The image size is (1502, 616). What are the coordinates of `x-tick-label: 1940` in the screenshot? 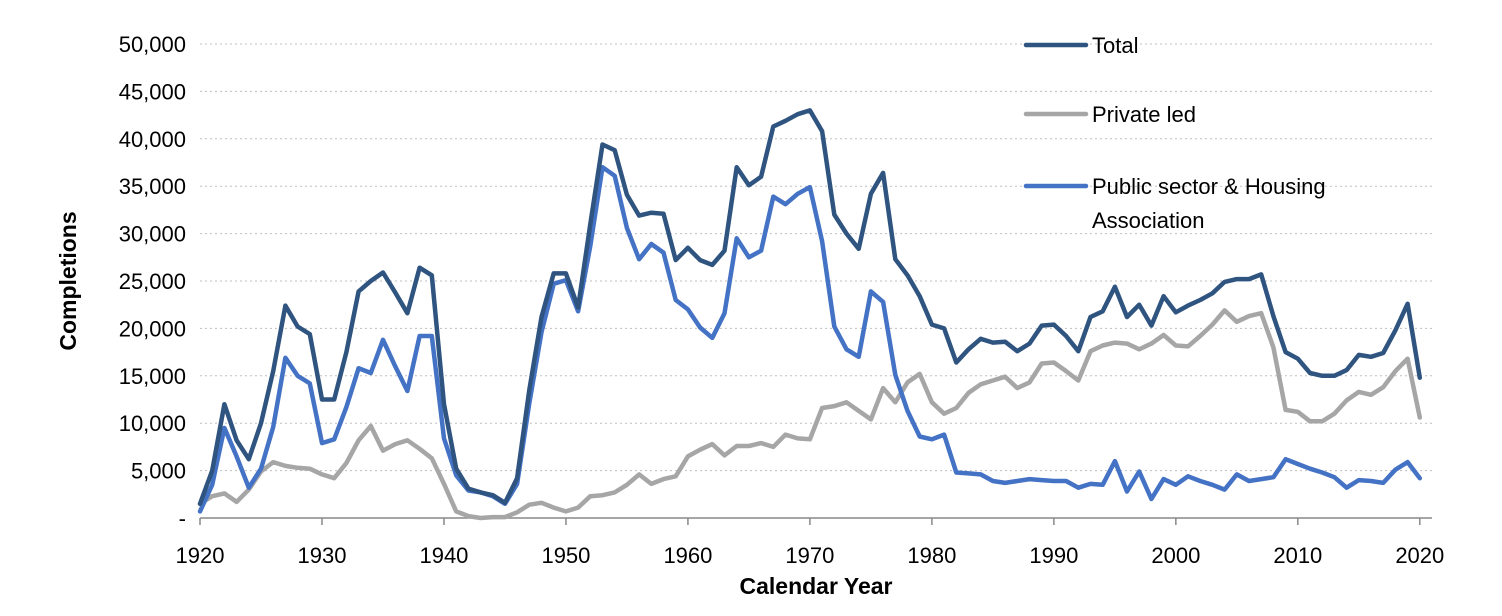 It's located at (443, 555).